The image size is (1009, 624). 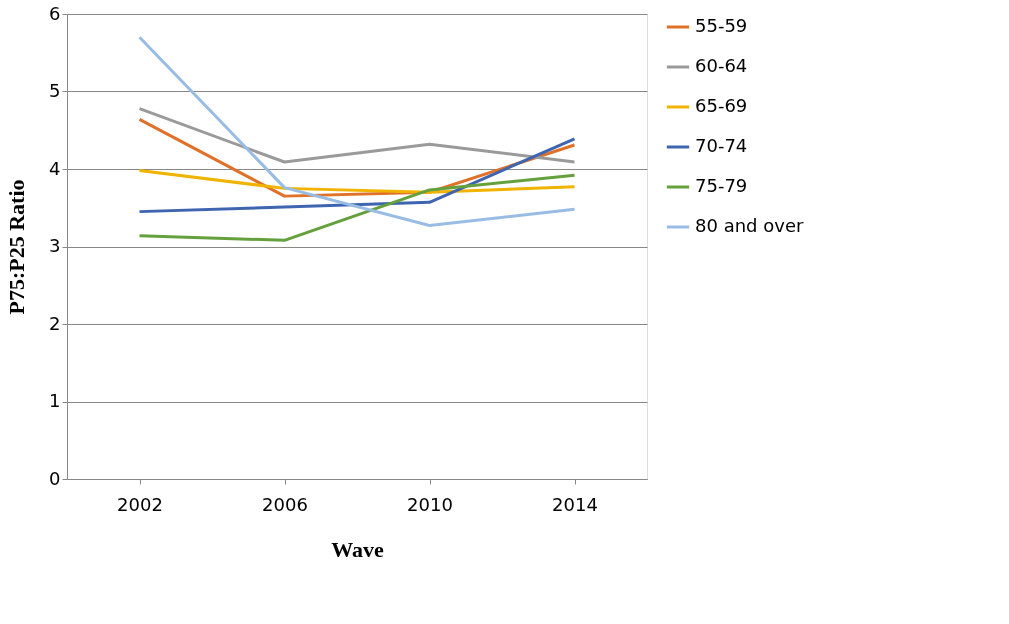 What do you see at coordinates (55, 90) in the screenshot?
I see `y-tick-label: 5` at bounding box center [55, 90].